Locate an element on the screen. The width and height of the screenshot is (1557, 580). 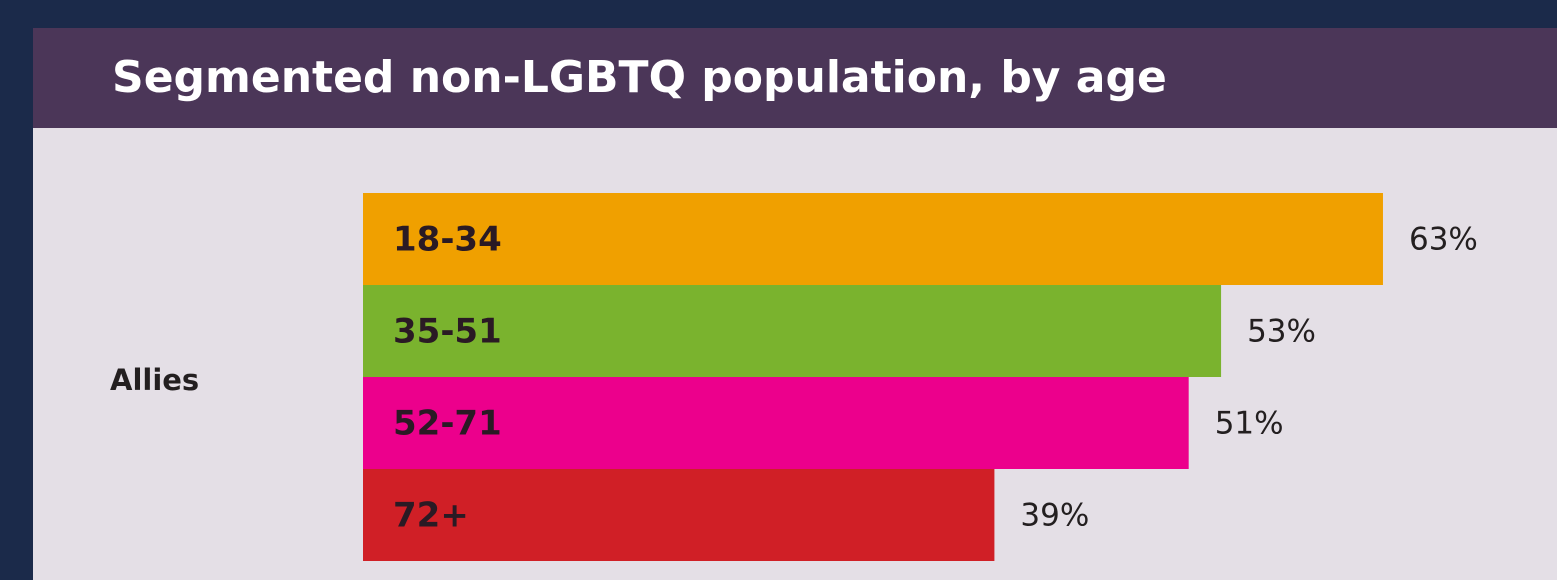
group-label: Allies is located at coordinates (154, 380).